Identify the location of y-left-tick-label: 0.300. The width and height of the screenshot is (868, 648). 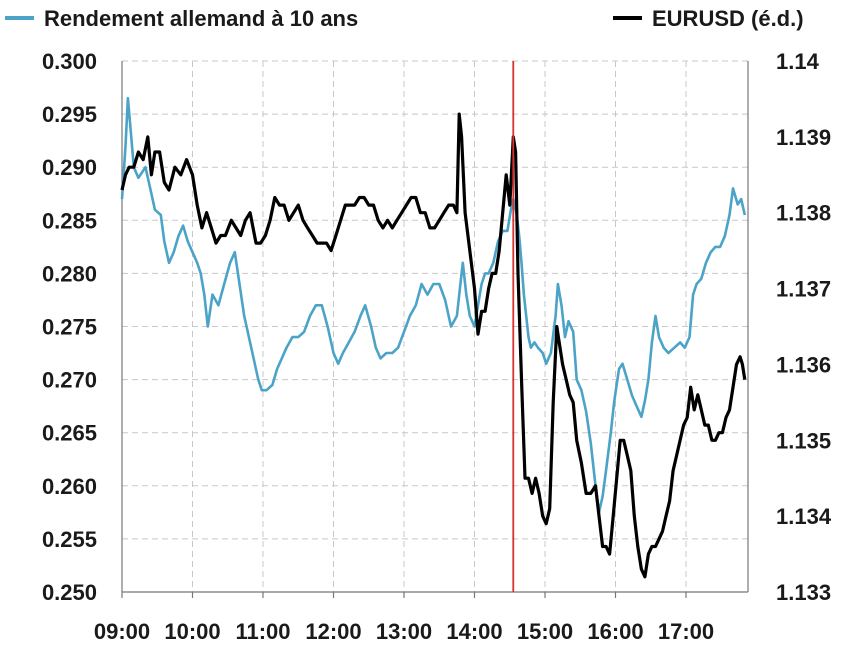
(69, 61).